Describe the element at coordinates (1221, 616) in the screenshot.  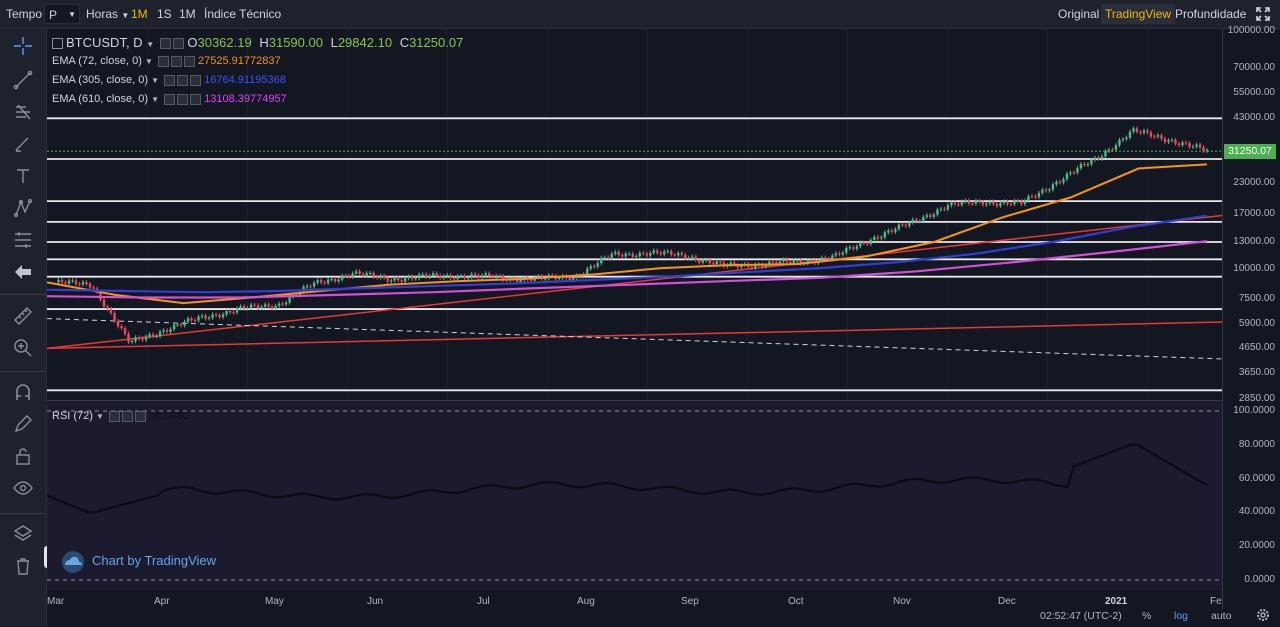
I see `auto-toggle: auto` at that location.